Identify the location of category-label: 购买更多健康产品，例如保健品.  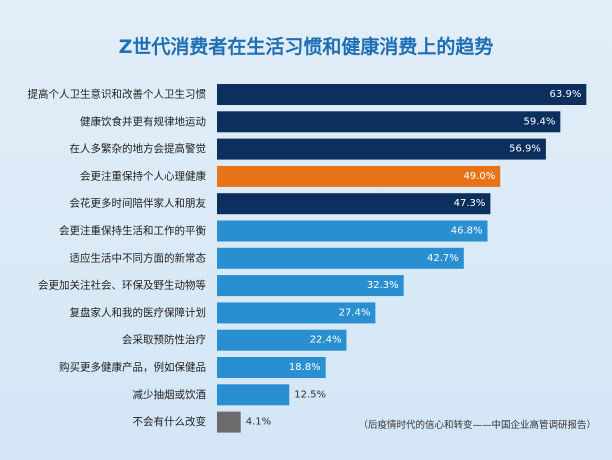
(132, 367).